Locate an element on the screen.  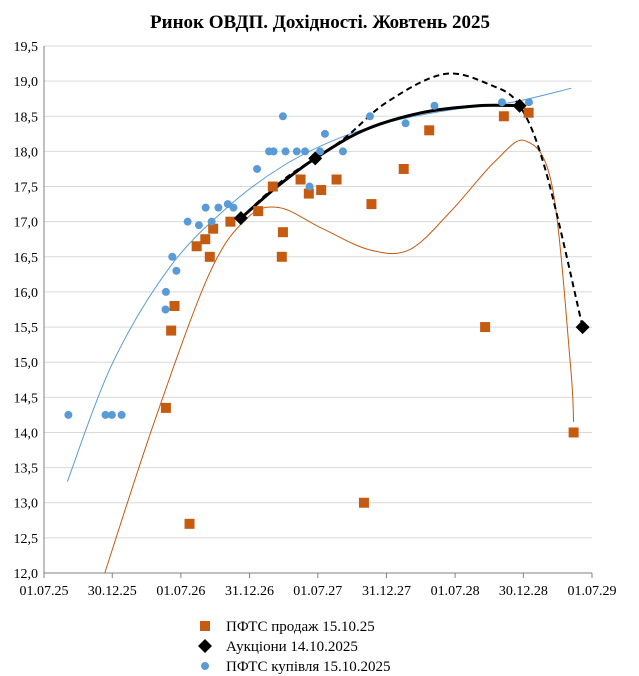
y-tick-label: 17,0 is located at coordinates (26, 223).